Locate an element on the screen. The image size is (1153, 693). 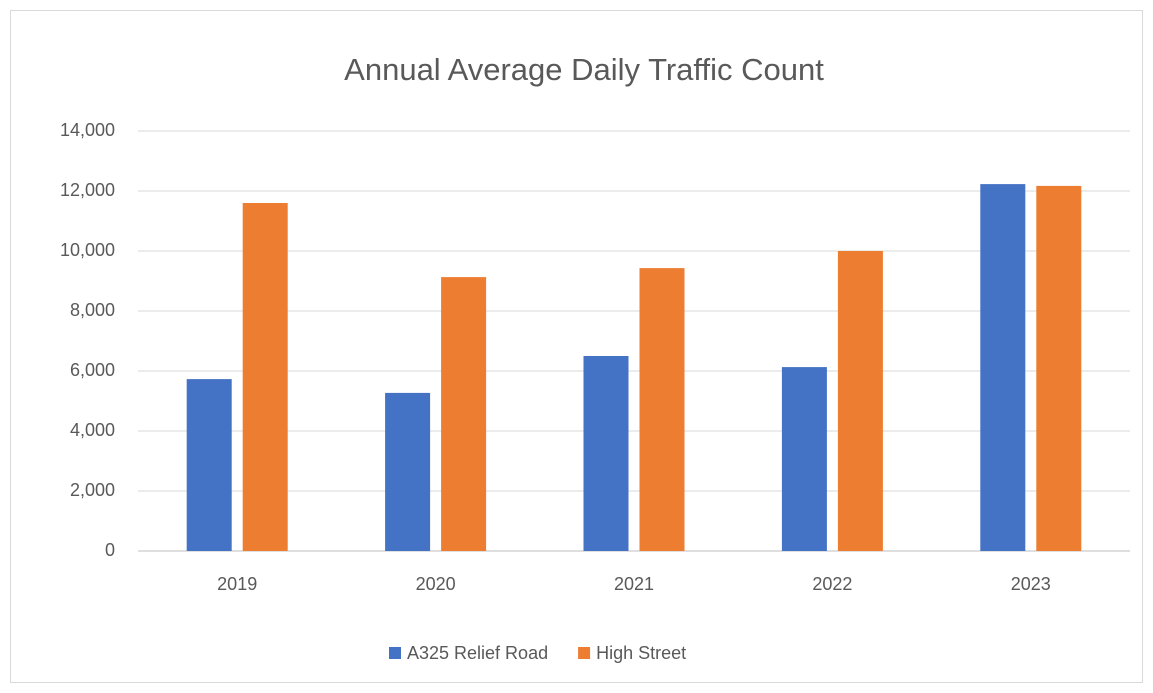
x-tick-label: 2021 is located at coordinates (634, 584).